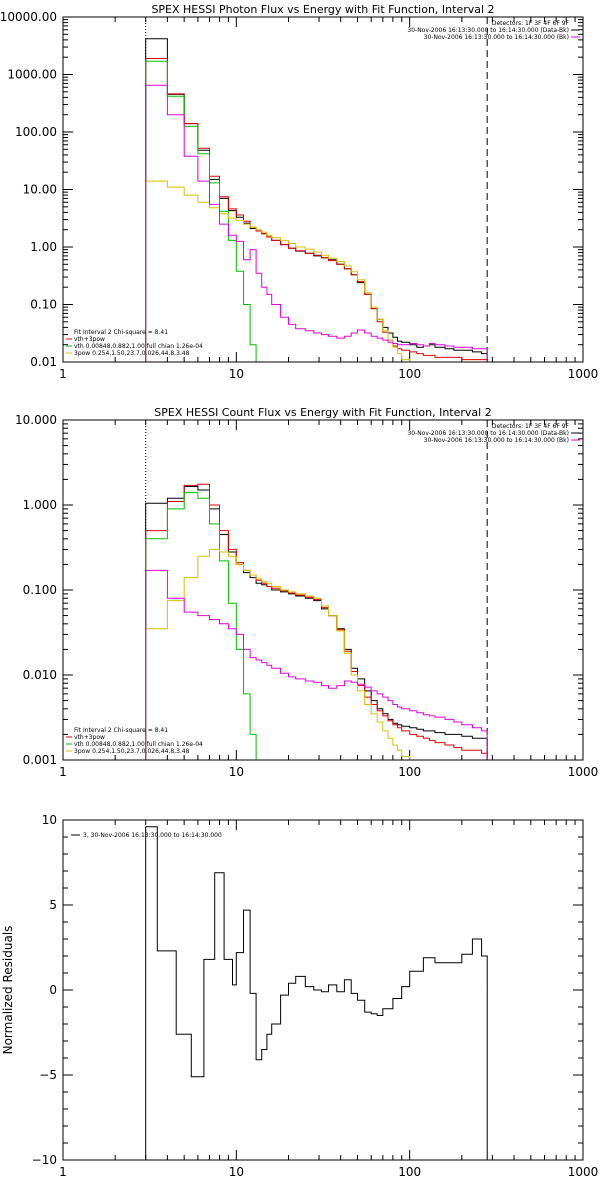 The image size is (600, 1200). Describe the element at coordinates (43, 247) in the screenshot. I see `y-tick-label: 1.00` at that location.